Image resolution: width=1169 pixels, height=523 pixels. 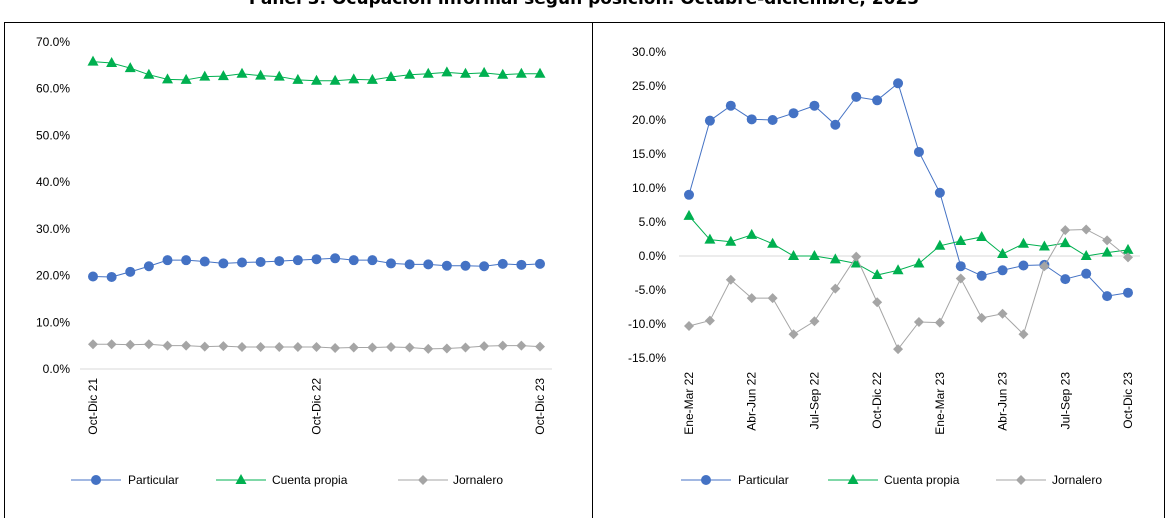 I want to click on series-line, so click(x=908, y=289).